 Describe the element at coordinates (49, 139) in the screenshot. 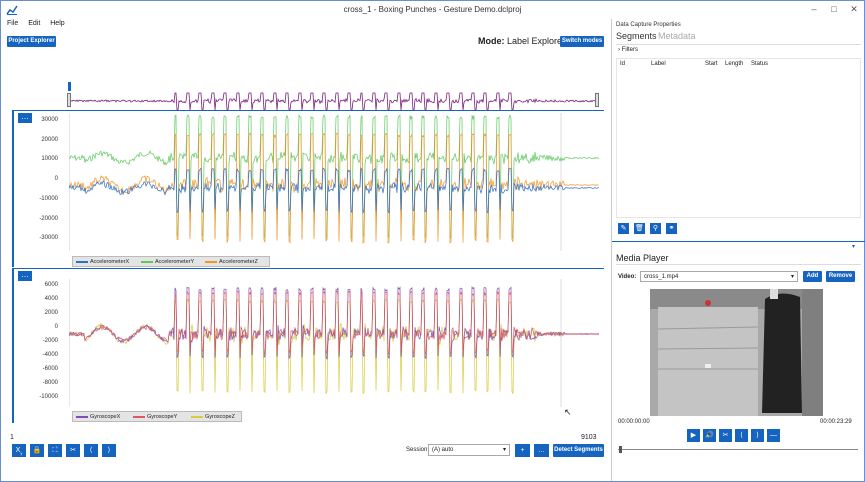

I see `accel-ytick: 20000` at that location.